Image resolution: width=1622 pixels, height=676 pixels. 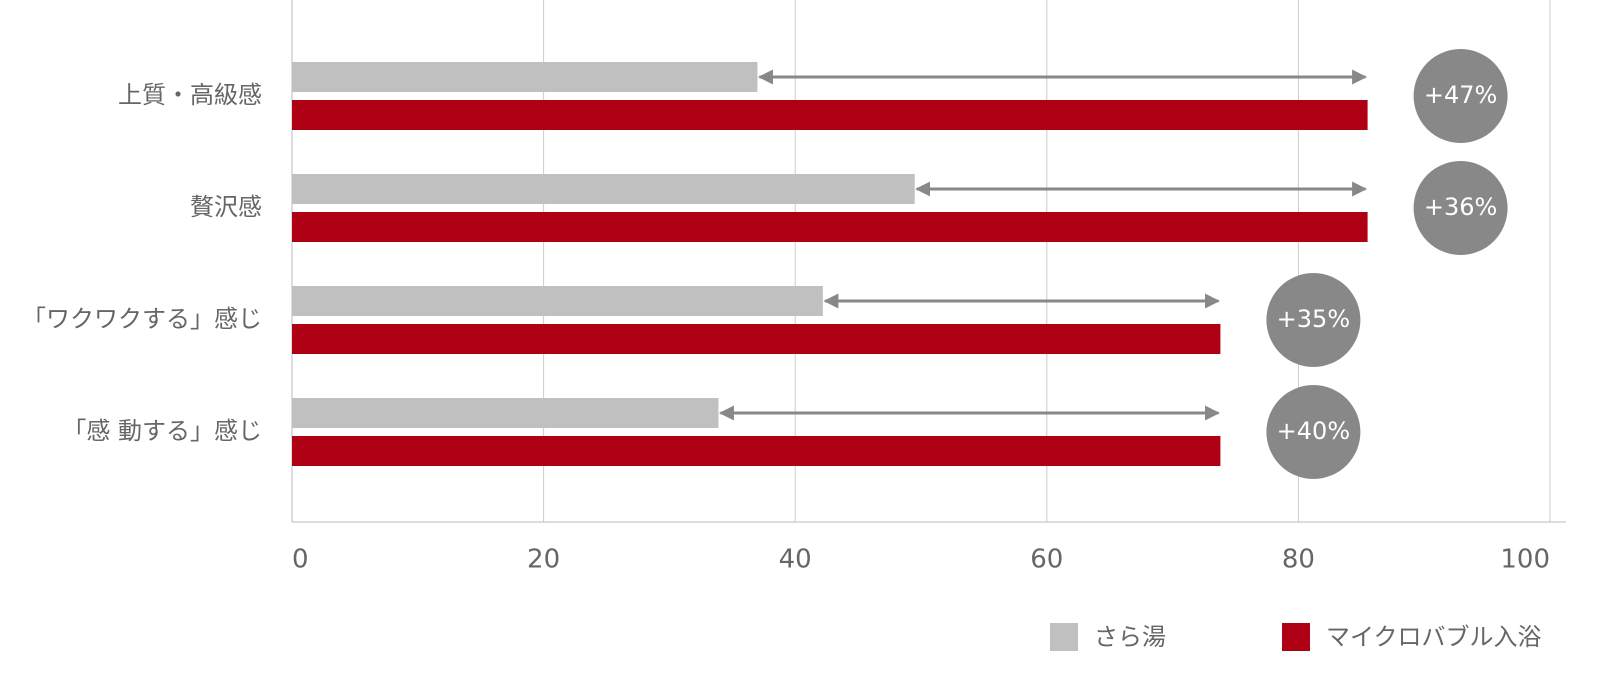 What do you see at coordinates (543, 560) in the screenshot?
I see `x-tick-label: 20` at bounding box center [543, 560].